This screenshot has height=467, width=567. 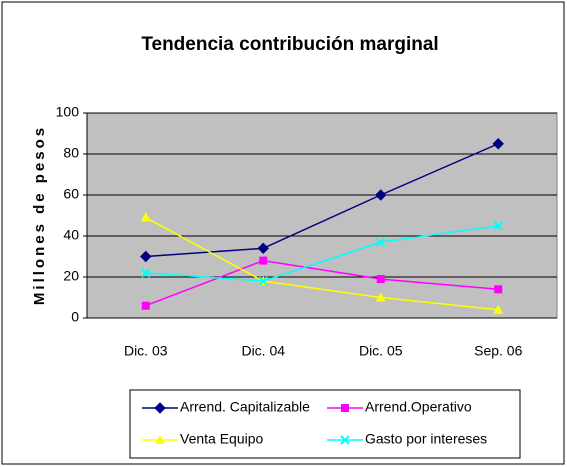 What do you see at coordinates (325, 424) in the screenshot?
I see `legend` at bounding box center [325, 424].